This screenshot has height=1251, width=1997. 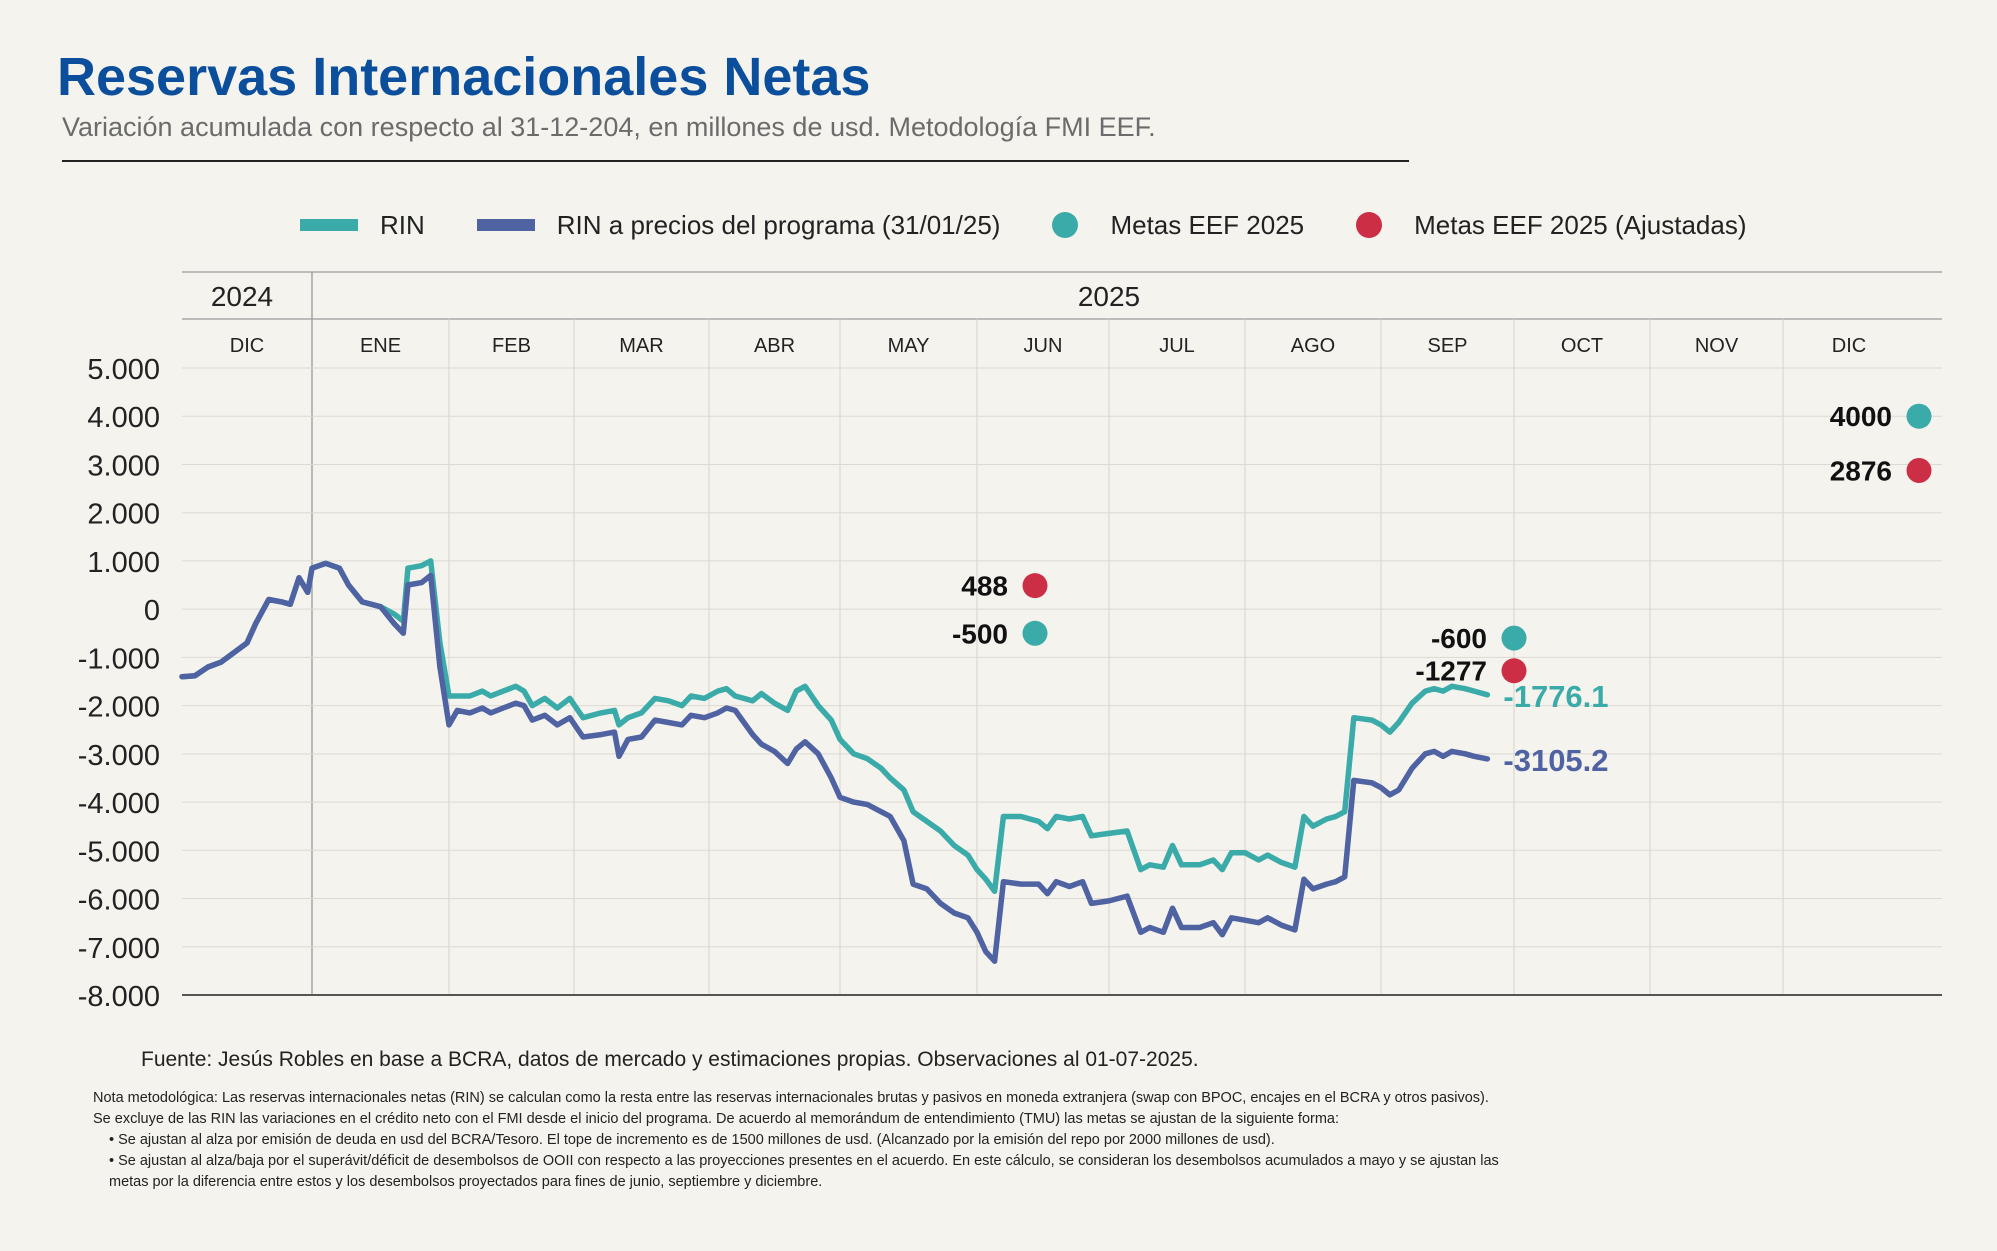 What do you see at coordinates (464, 77) in the screenshot?
I see `page-title: Reservas Internacionales Netas` at bounding box center [464, 77].